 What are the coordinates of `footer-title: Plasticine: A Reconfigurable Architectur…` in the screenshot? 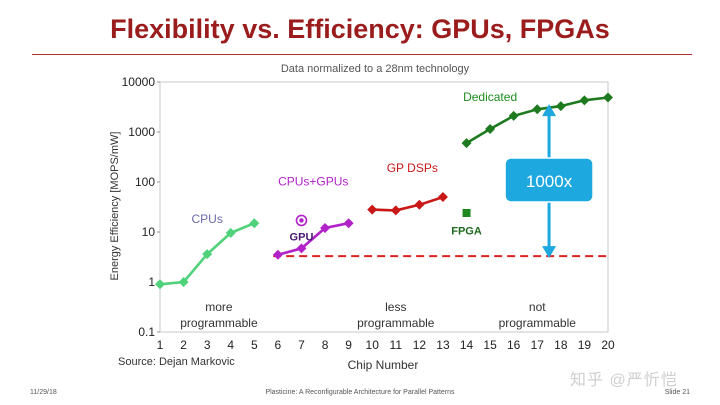 It's located at (360, 392).